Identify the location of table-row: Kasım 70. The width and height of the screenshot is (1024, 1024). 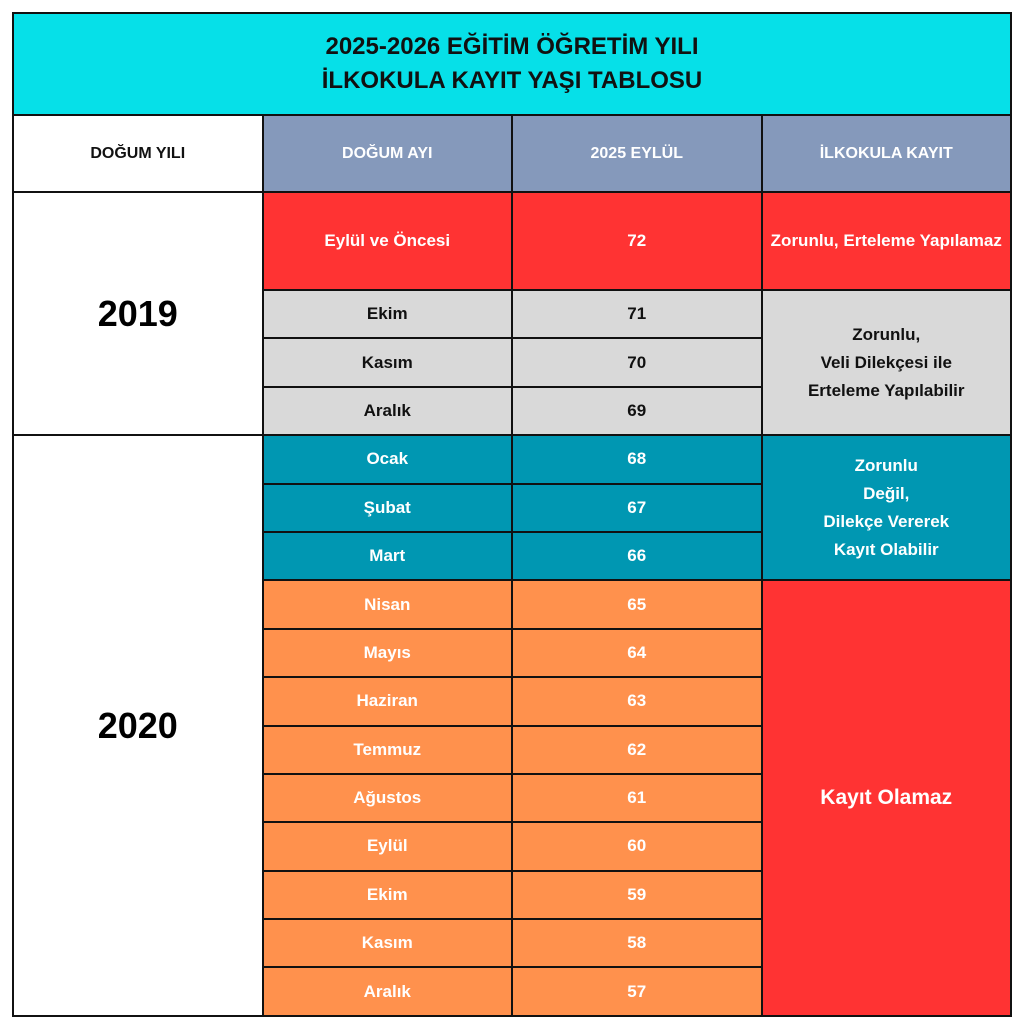
(512, 362).